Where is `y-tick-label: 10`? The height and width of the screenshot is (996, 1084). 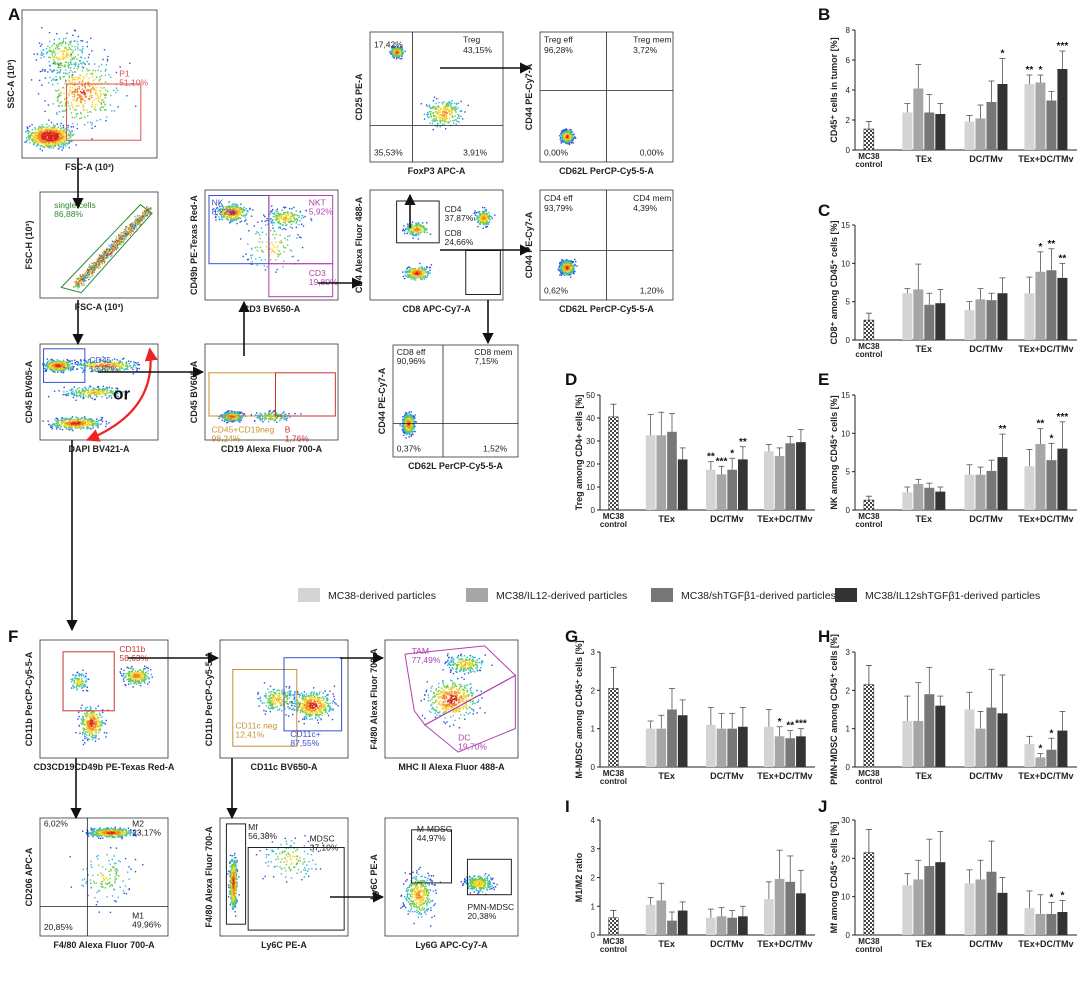 y-tick-label: 10 is located at coordinates (845, 433).